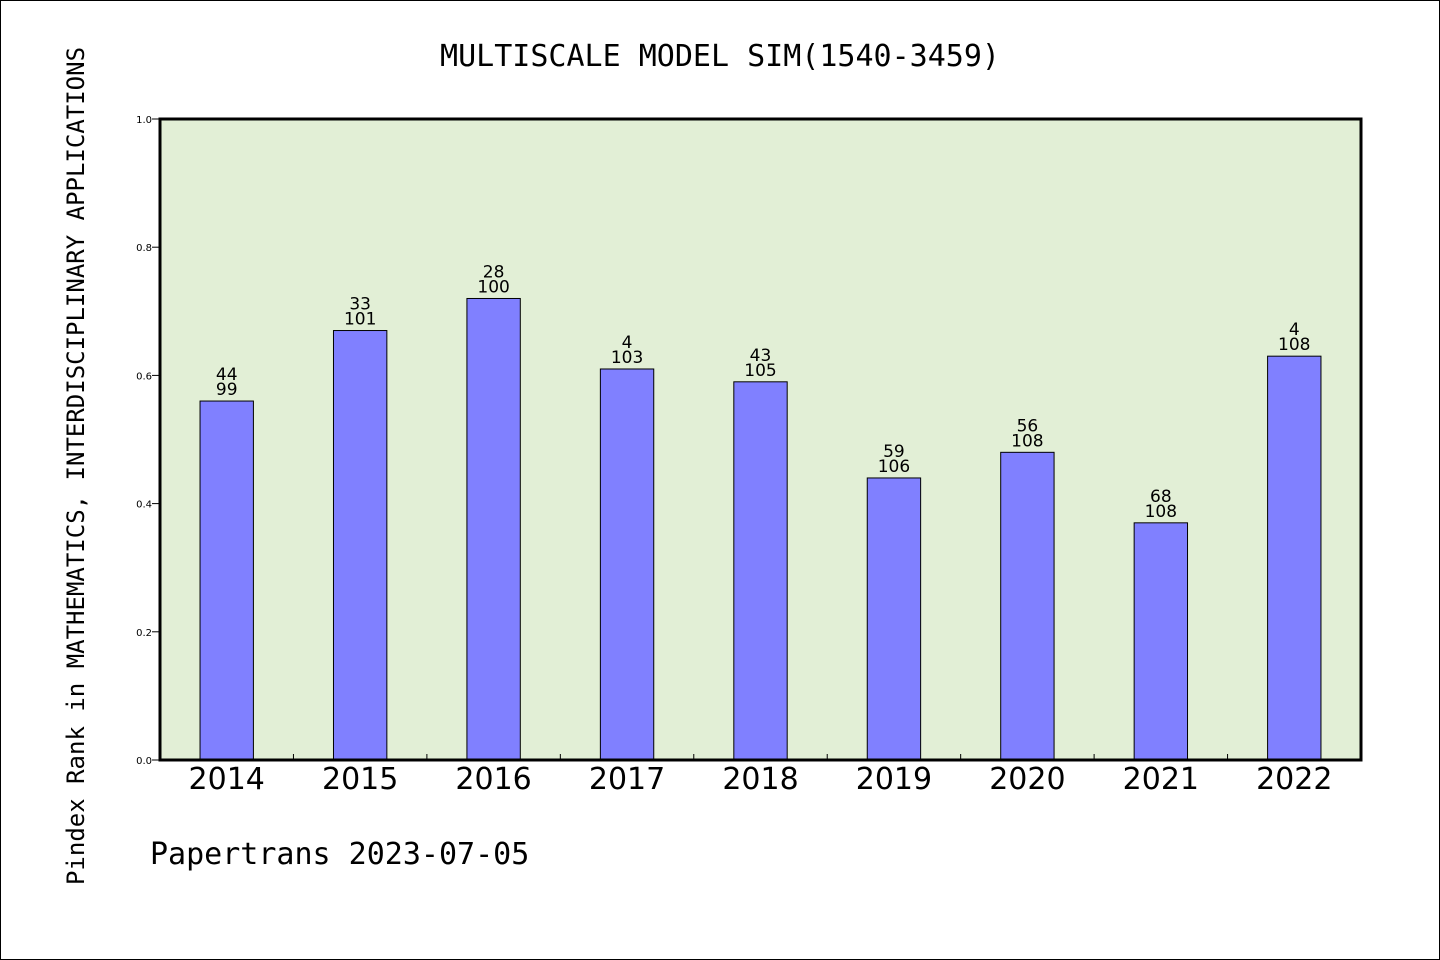 The image size is (1440, 960). Describe the element at coordinates (1294, 330) in the screenshot. I see `rank-label-2022: 4` at that location.